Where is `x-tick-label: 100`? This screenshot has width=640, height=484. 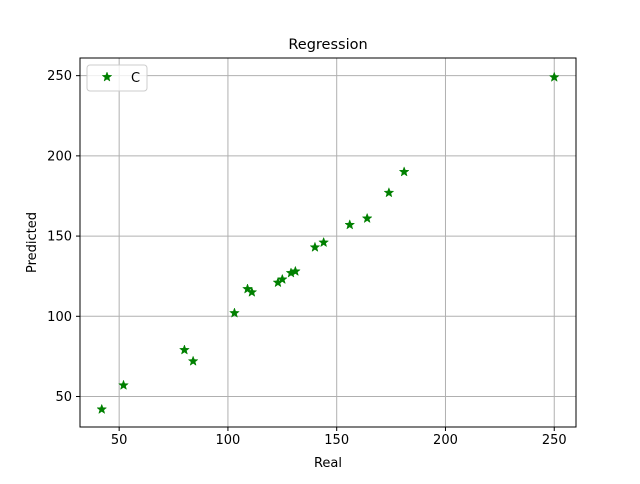 x-tick-label: 100 is located at coordinates (228, 440).